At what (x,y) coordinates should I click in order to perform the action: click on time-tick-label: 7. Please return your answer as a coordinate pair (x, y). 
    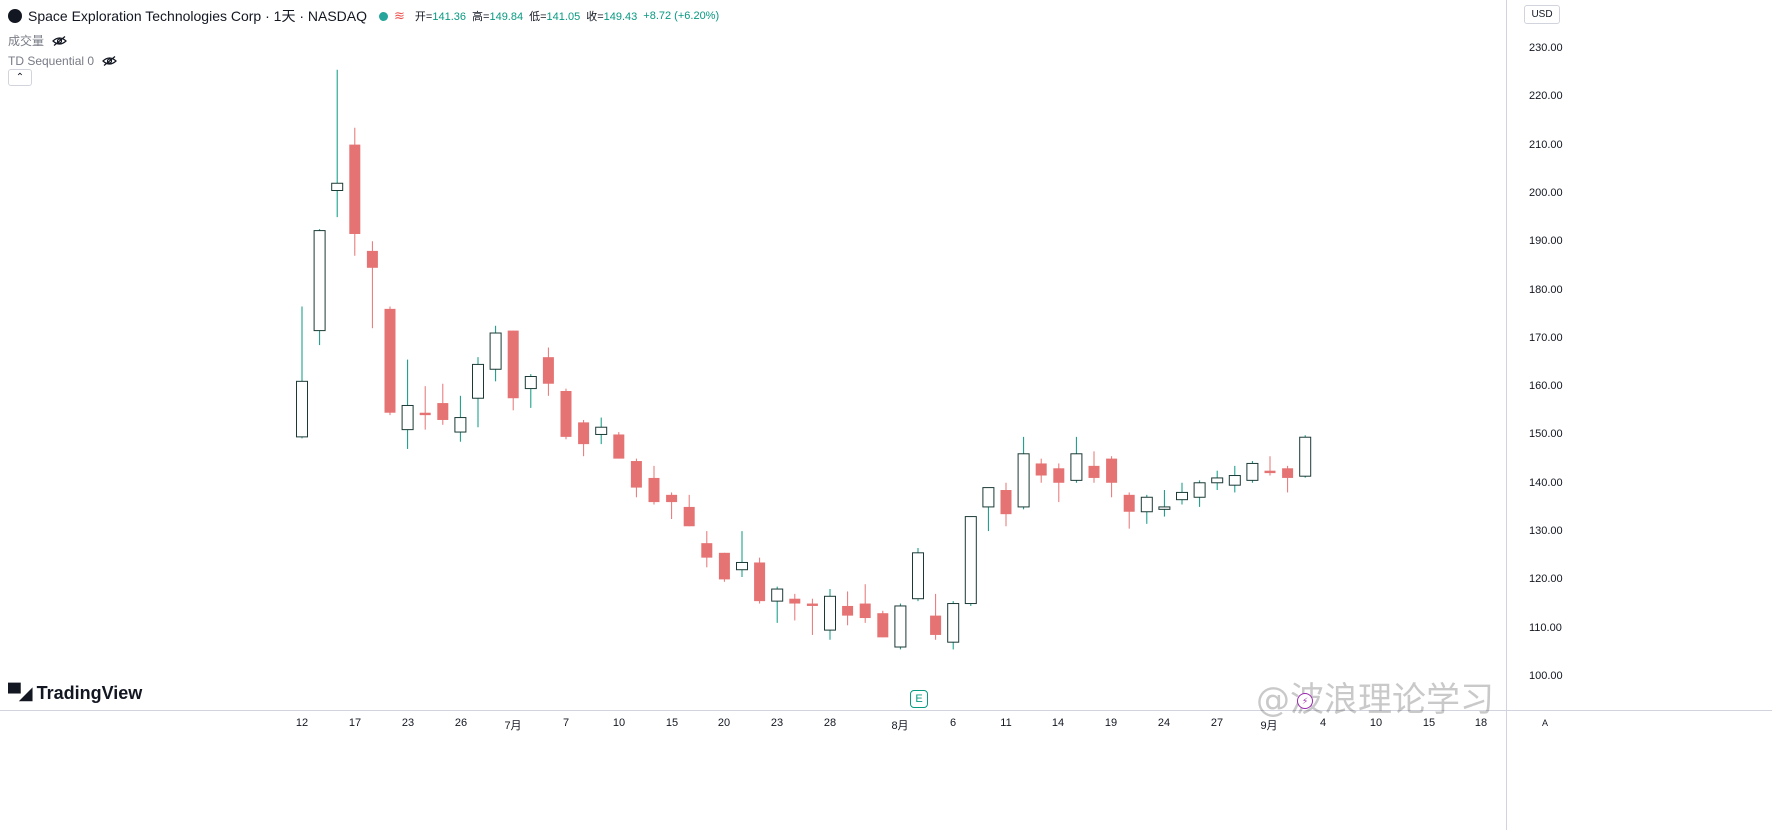
    Looking at the image, I should click on (566, 723).